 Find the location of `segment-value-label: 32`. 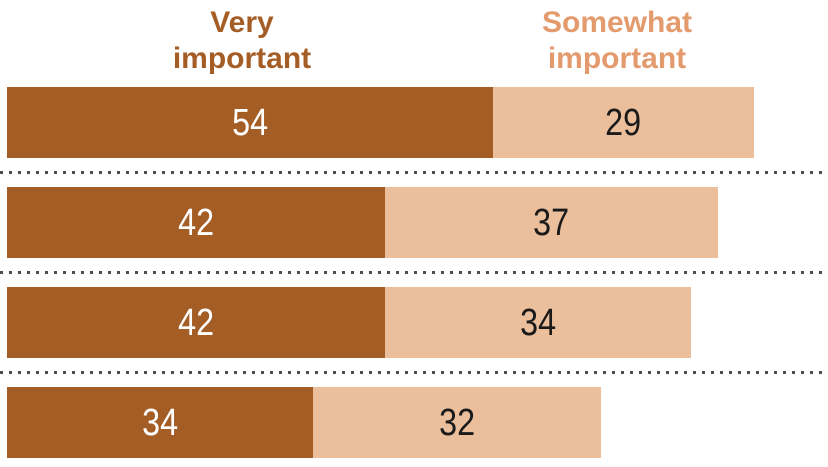

segment-value-label: 32 is located at coordinates (457, 422).